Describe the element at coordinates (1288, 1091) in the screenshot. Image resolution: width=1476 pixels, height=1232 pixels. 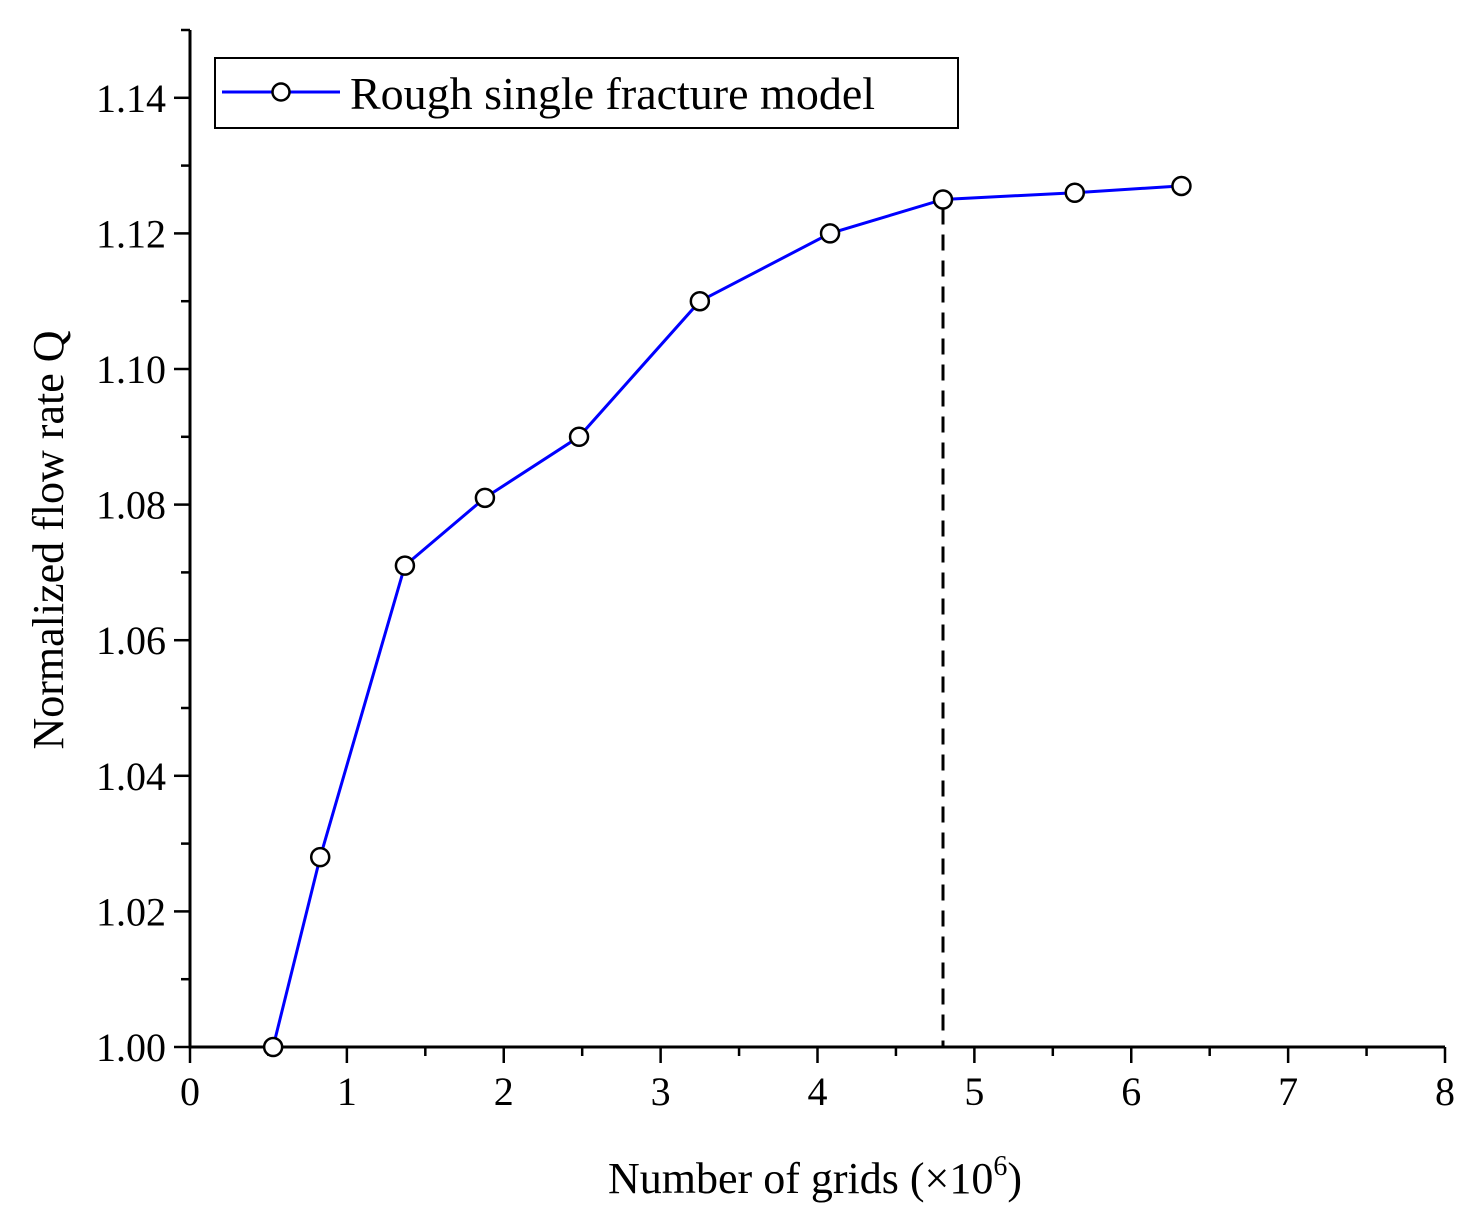
I see `x-tick-label: 7` at that location.